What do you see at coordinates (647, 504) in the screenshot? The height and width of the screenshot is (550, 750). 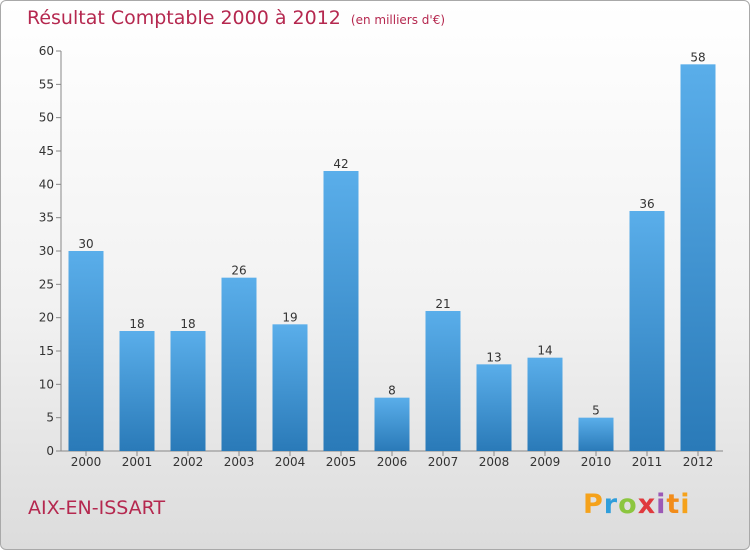 I see `logo-letter: x` at bounding box center [647, 504].